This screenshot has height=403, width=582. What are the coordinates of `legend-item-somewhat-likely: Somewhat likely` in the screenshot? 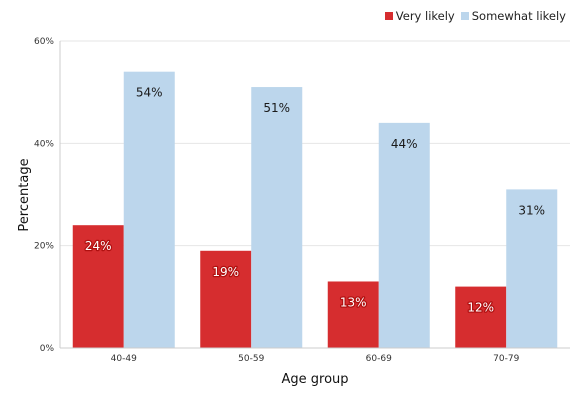 It's located at (513, 16).